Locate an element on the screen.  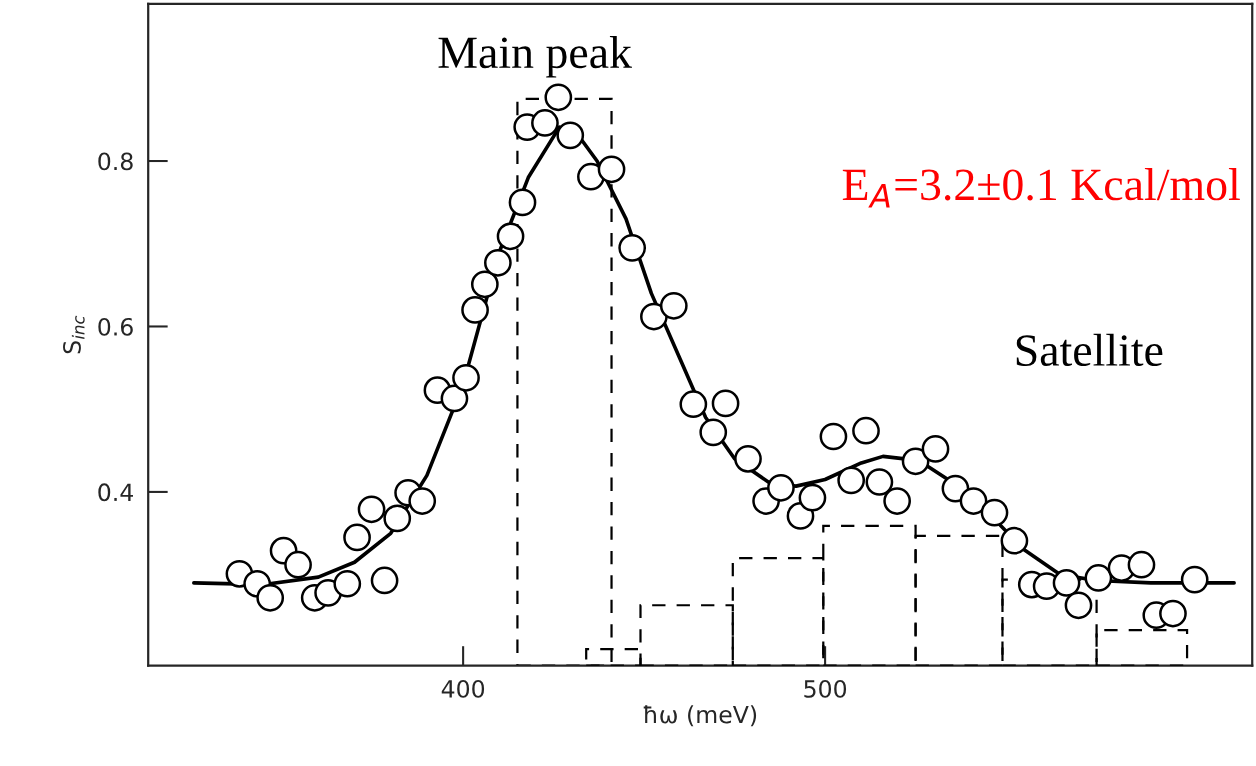
y-tick-label: 0.4 is located at coordinates (115, 492).